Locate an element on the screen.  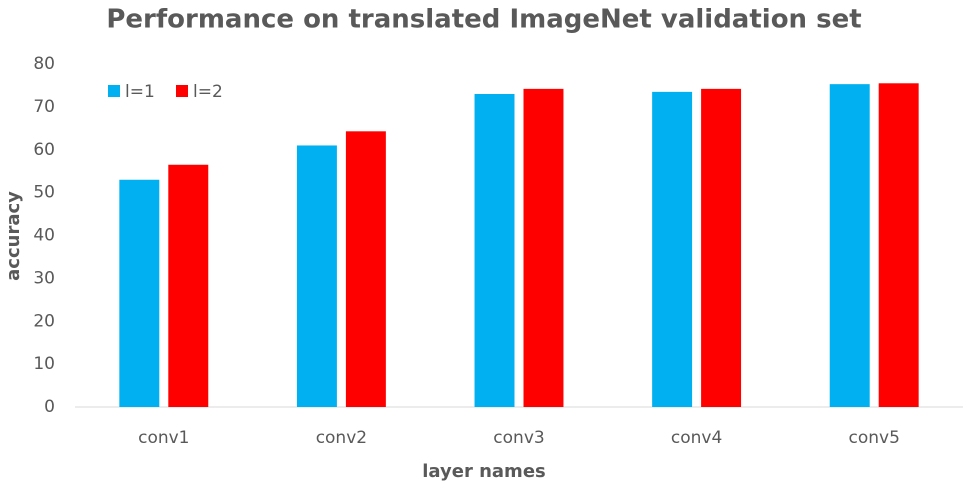
y-tick-label: 60 is located at coordinates (44, 150).